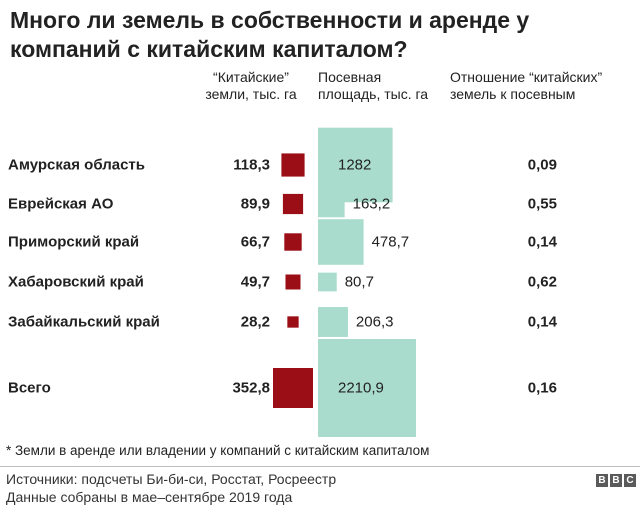 This screenshot has width=640, height=511. What do you see at coordinates (372, 204) in the screenshot?
I see `sown-value-label: 163,2` at bounding box center [372, 204].